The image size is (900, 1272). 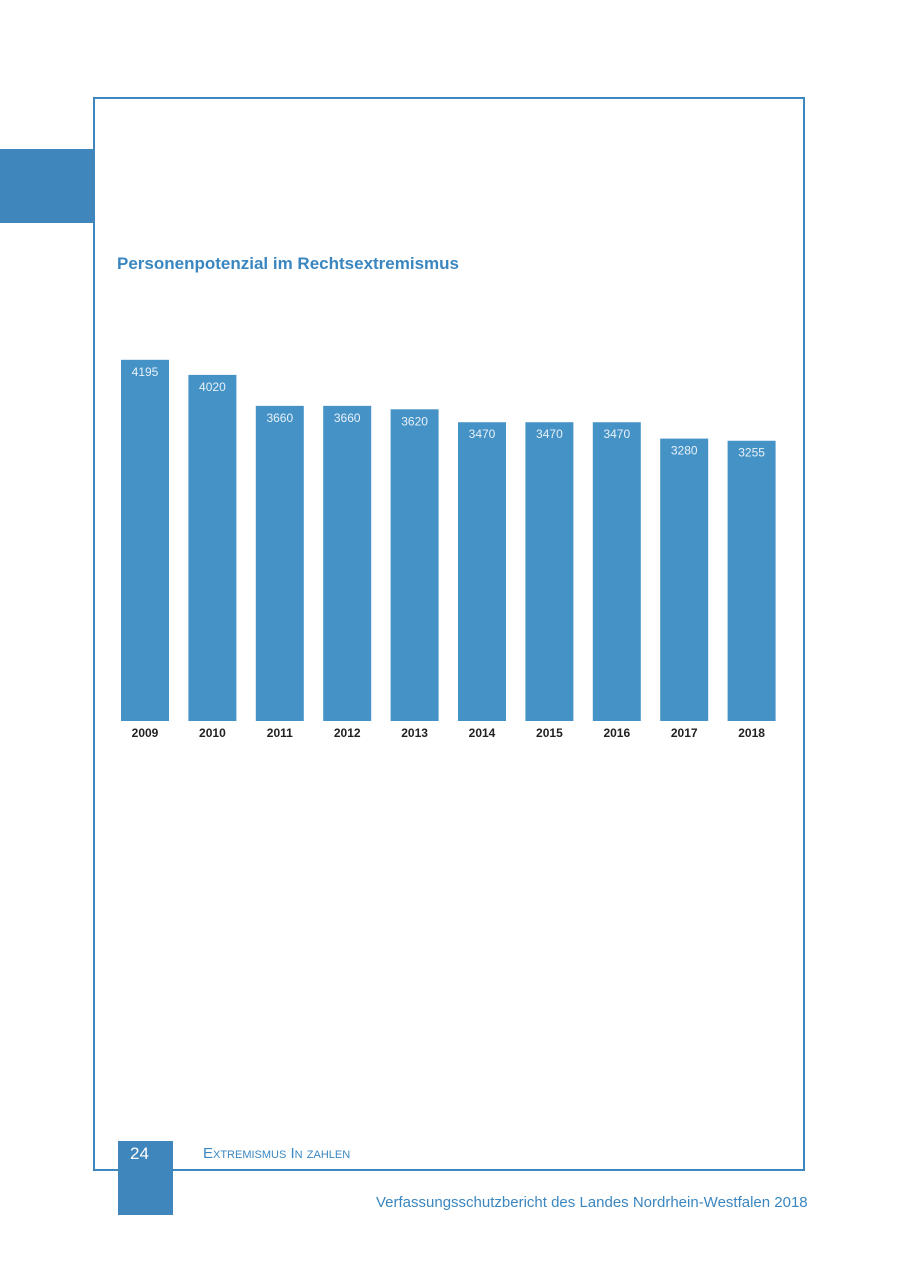 I want to click on data-label-2016: 3470, so click(x=616, y=434).